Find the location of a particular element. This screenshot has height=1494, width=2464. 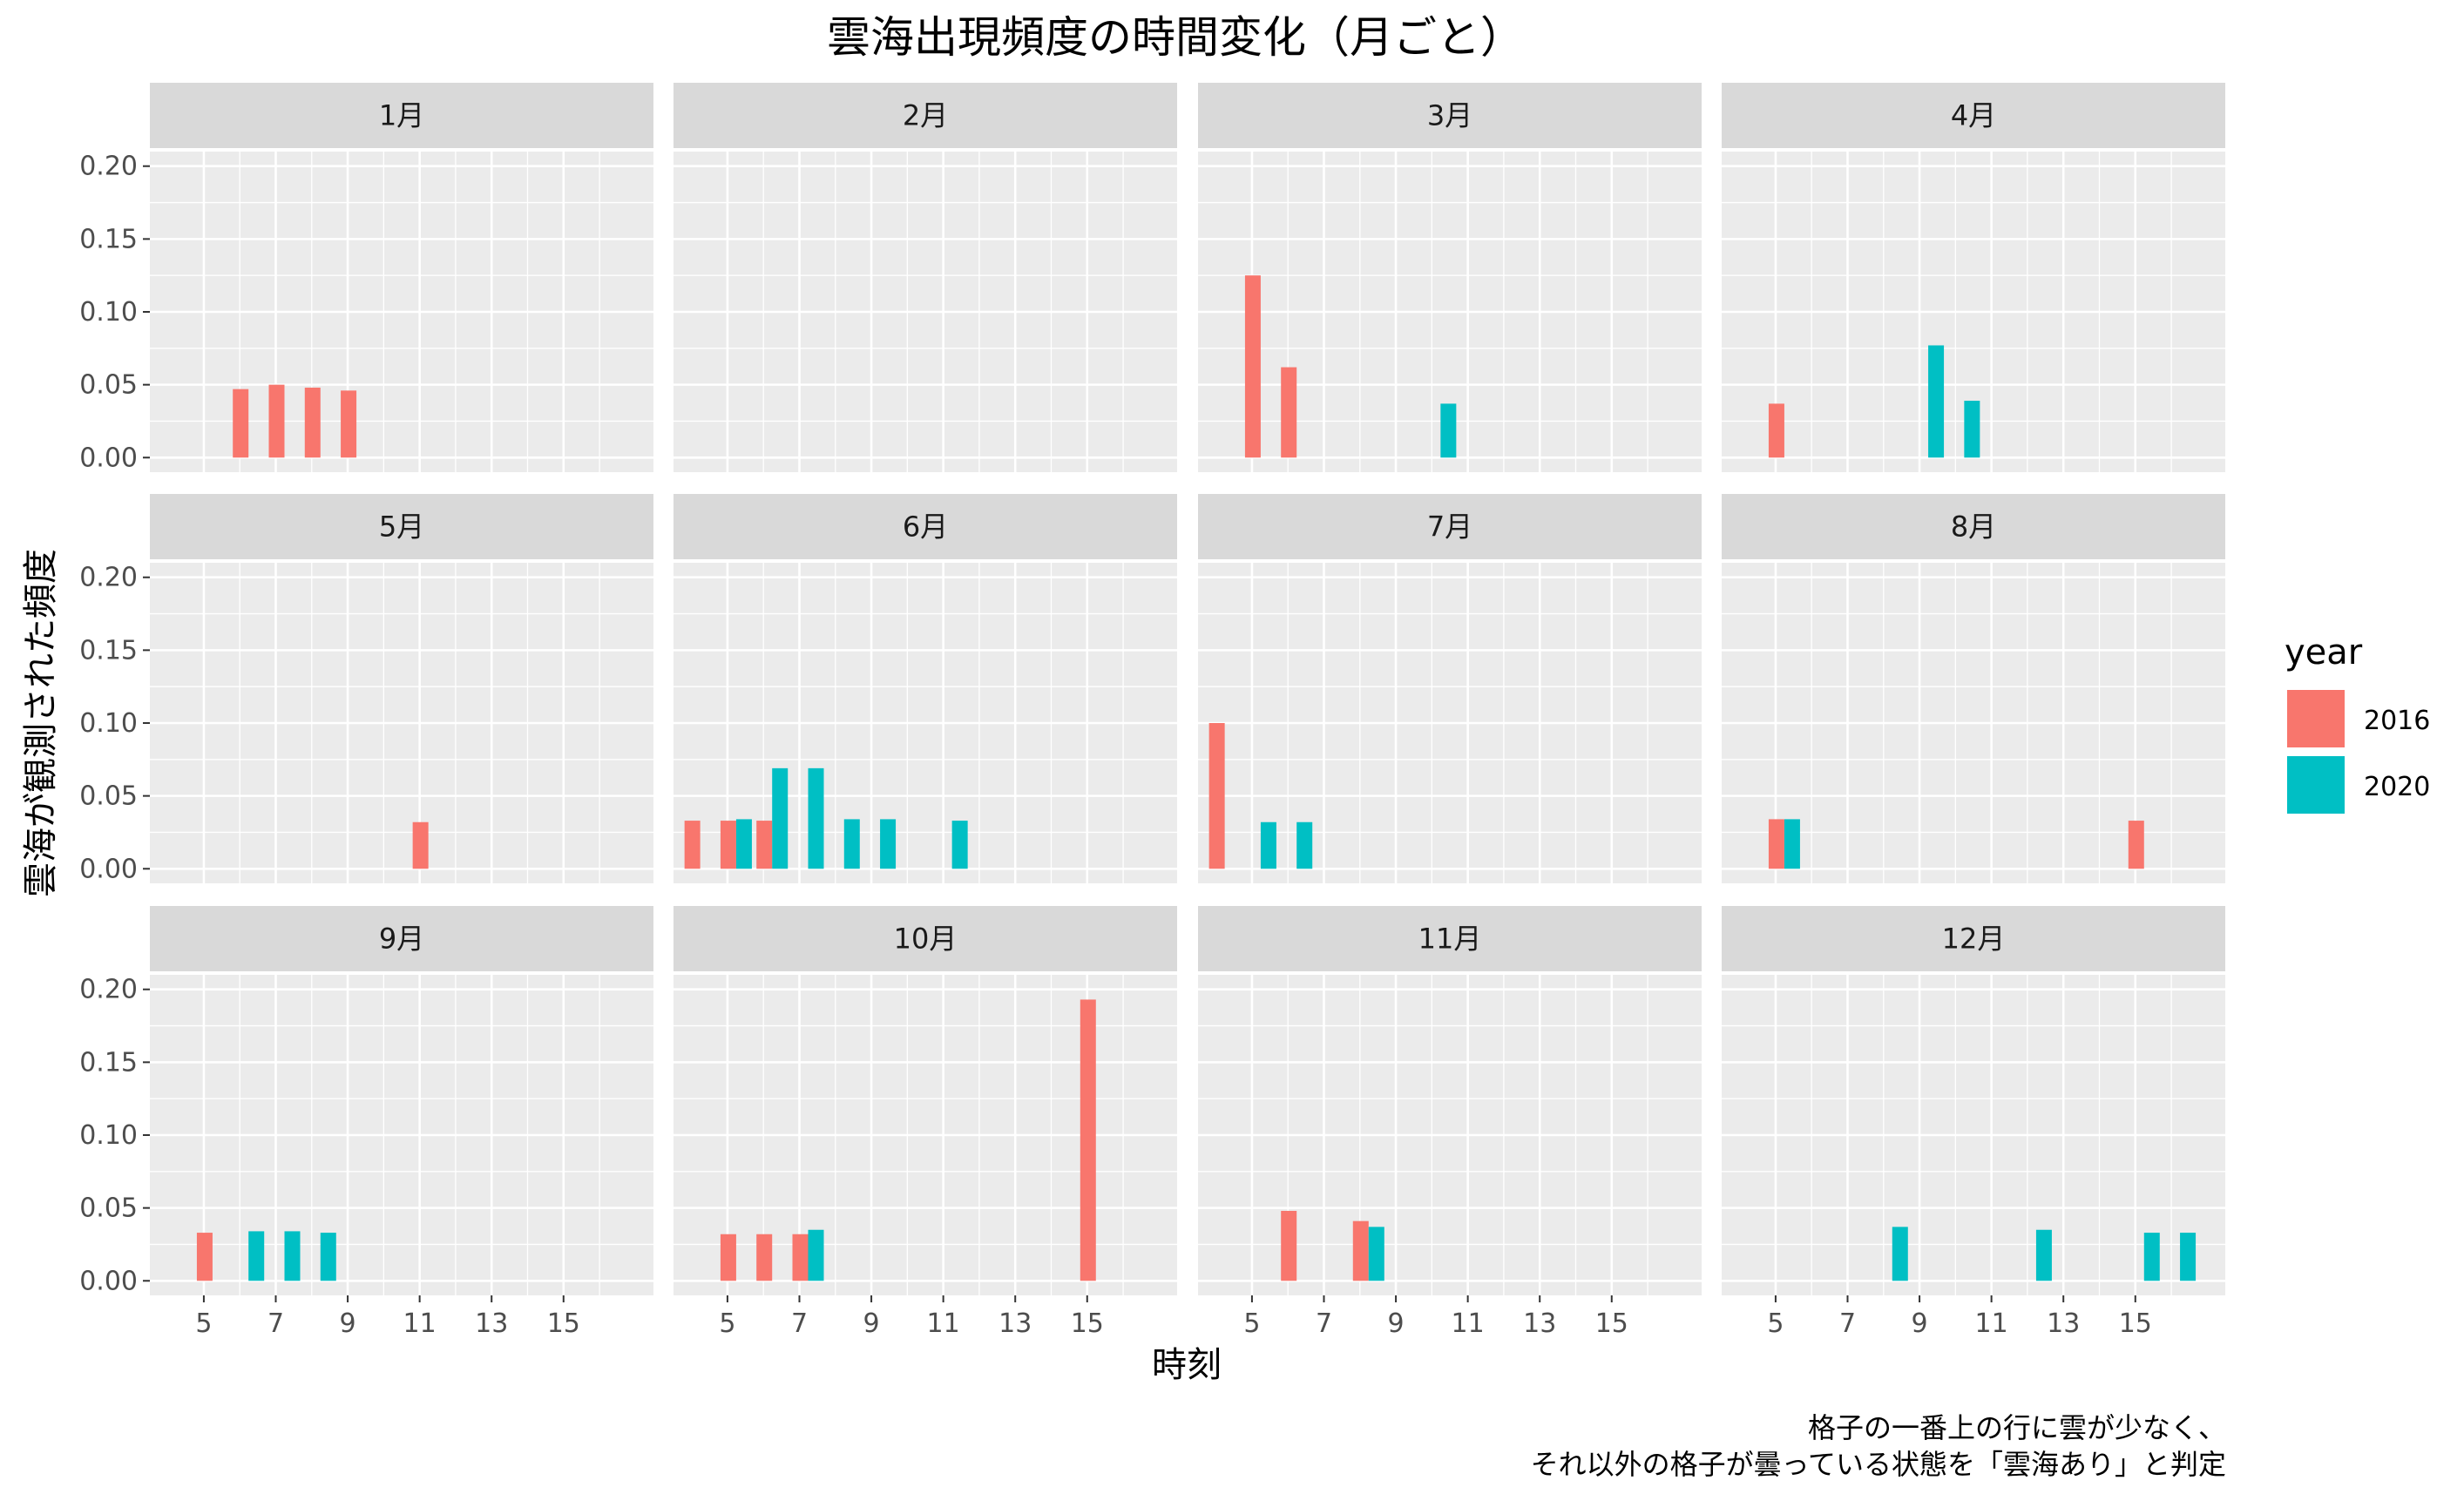

facet-strip-label: 2月 is located at coordinates (926, 116).